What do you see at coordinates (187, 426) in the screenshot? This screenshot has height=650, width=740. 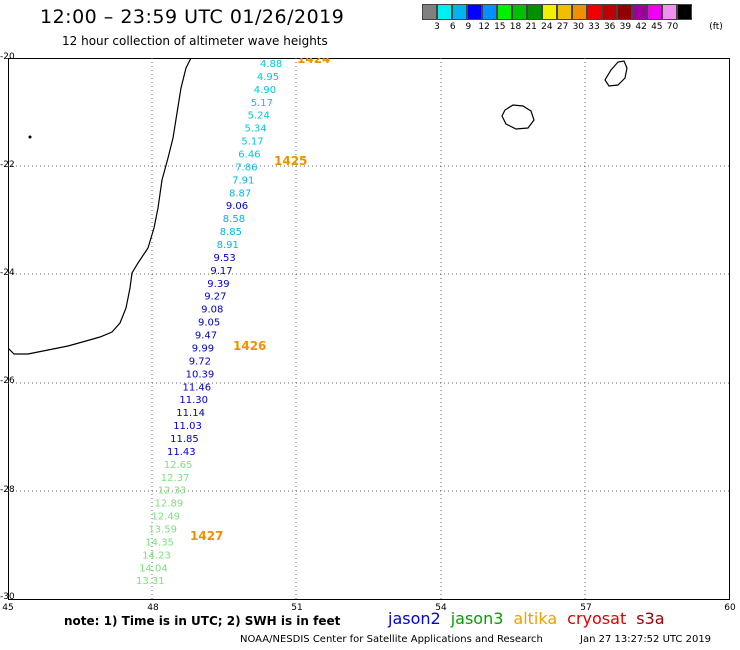 I see `swh-observation: 11.03` at bounding box center [187, 426].